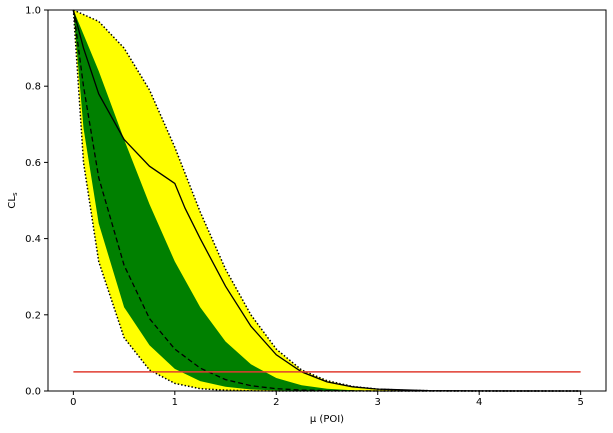 The width and height of the screenshot is (613, 433). What do you see at coordinates (327, 419) in the screenshot?
I see `x-axis-label: μ (POI)` at bounding box center [327, 419].